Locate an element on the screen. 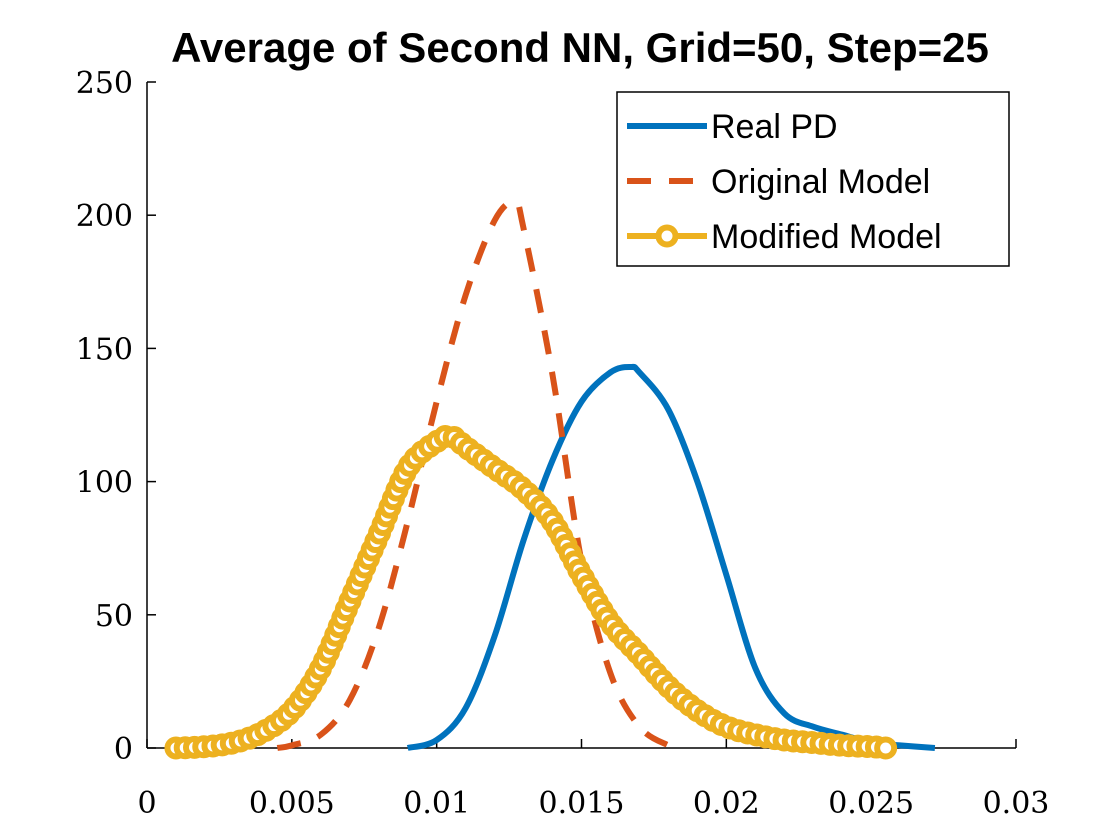  y-tick-label: 150 is located at coordinates (104, 349).